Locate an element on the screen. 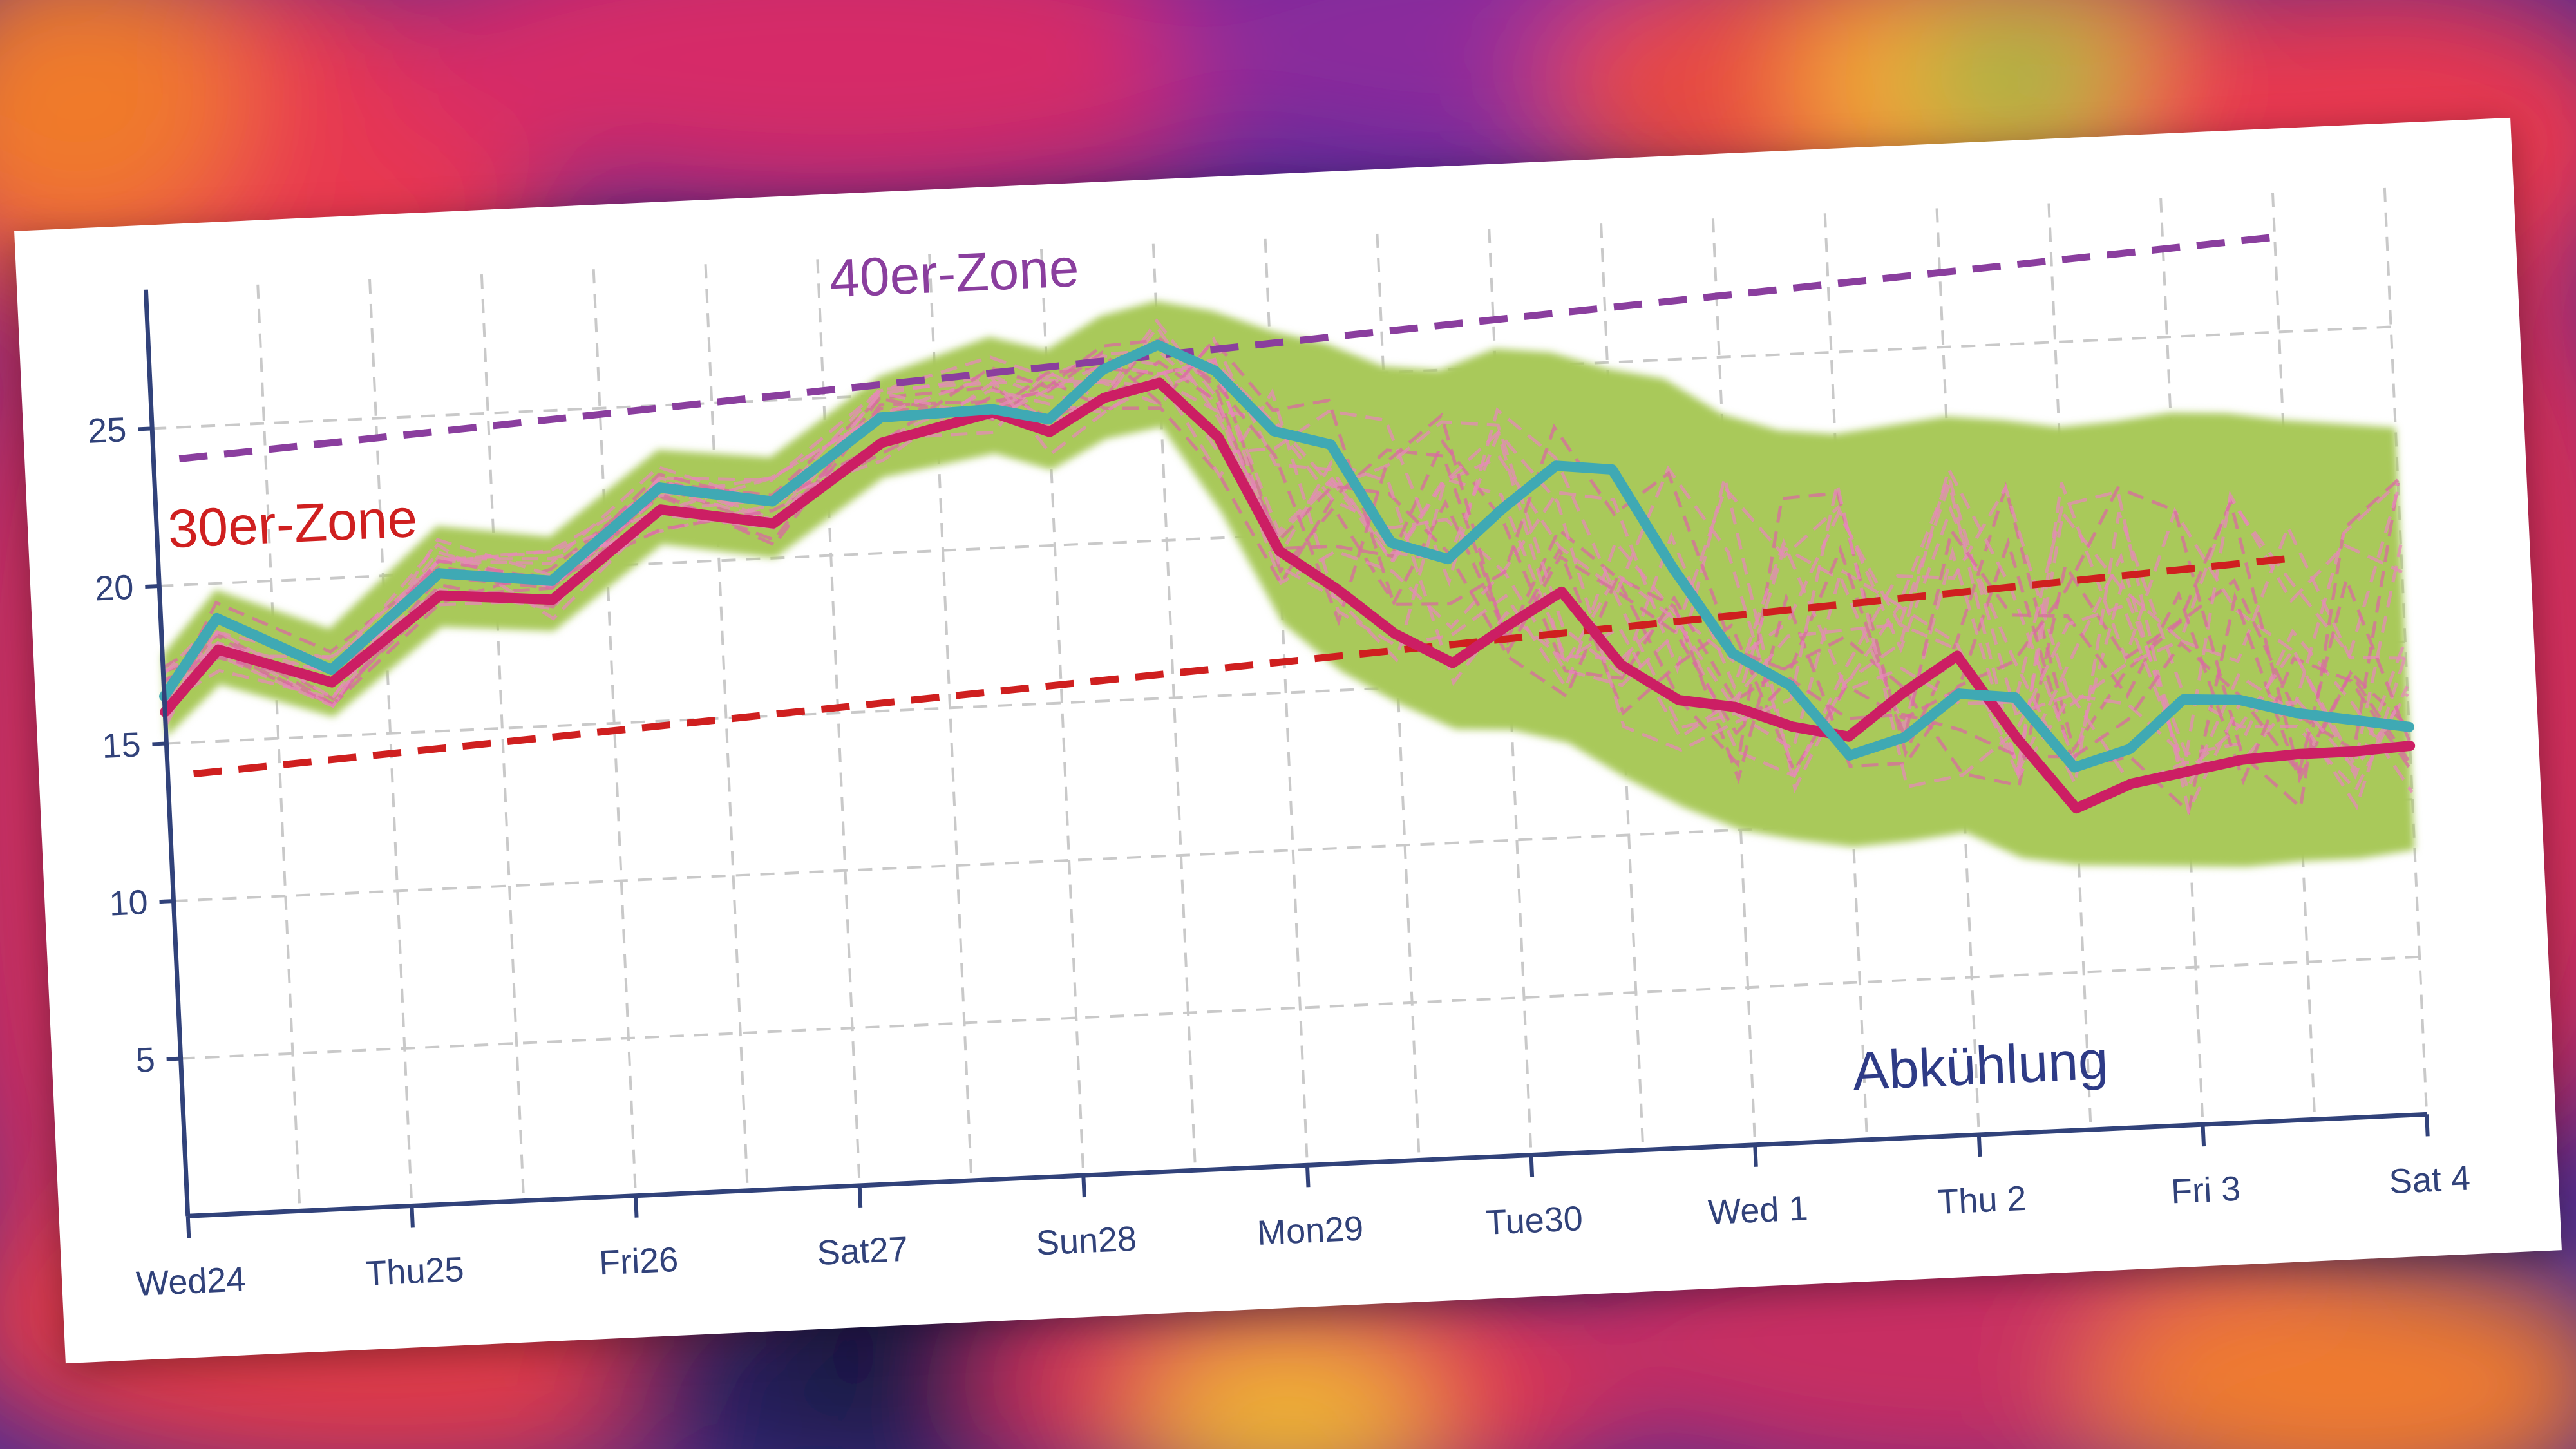 The width and height of the screenshot is (2576, 1449). x-tick-label: Wed24 is located at coordinates (191, 1282).